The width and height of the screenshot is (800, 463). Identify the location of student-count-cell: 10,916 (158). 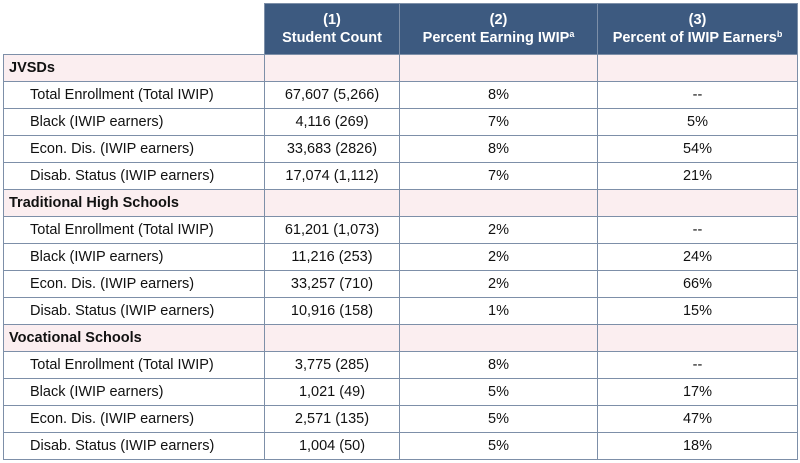
(332, 311).